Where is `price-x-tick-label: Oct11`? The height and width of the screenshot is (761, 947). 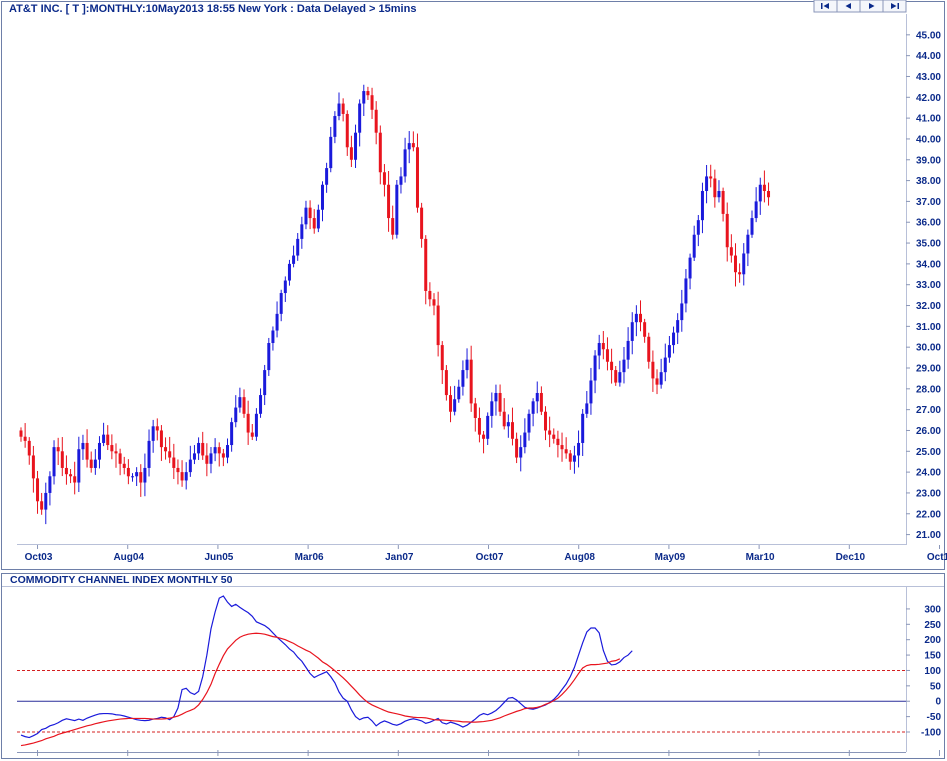 price-x-tick-label: Oct11 is located at coordinates (937, 557).